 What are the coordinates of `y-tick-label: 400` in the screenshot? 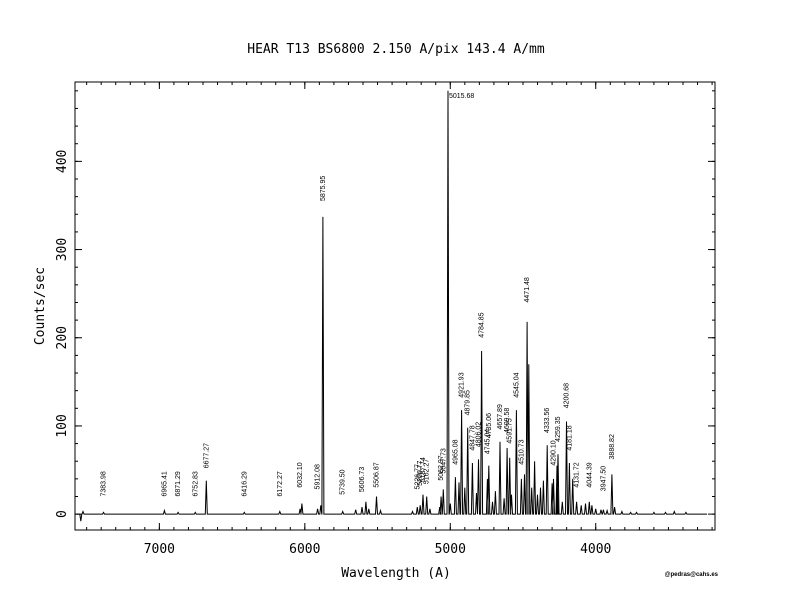 It's located at (62, 161).